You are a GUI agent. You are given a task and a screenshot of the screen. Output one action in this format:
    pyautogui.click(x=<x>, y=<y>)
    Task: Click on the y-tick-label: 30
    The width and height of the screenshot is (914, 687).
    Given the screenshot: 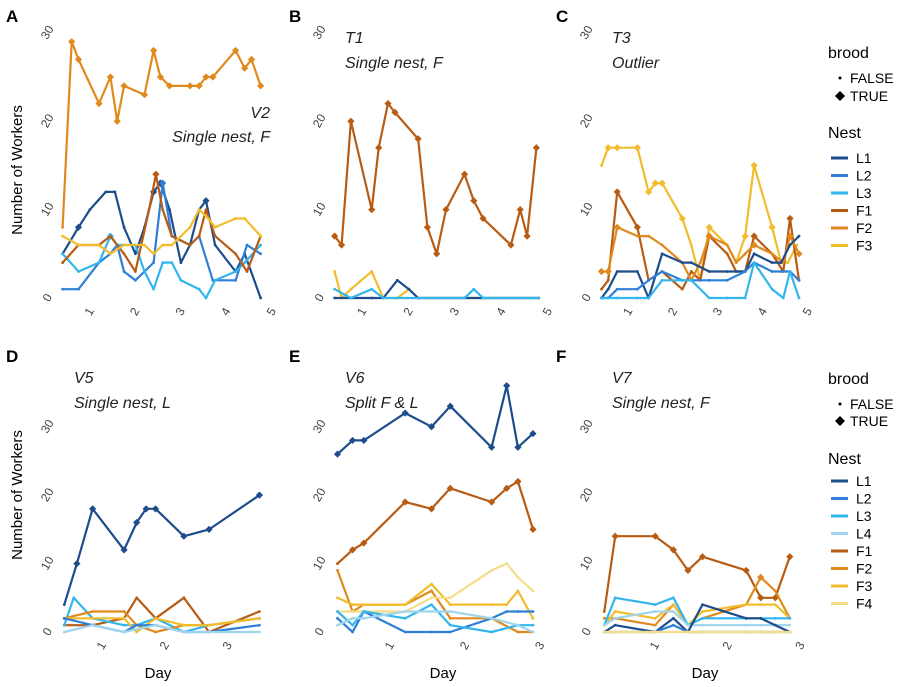 What is the action you would take?
    pyautogui.click(x=47, y=426)
    